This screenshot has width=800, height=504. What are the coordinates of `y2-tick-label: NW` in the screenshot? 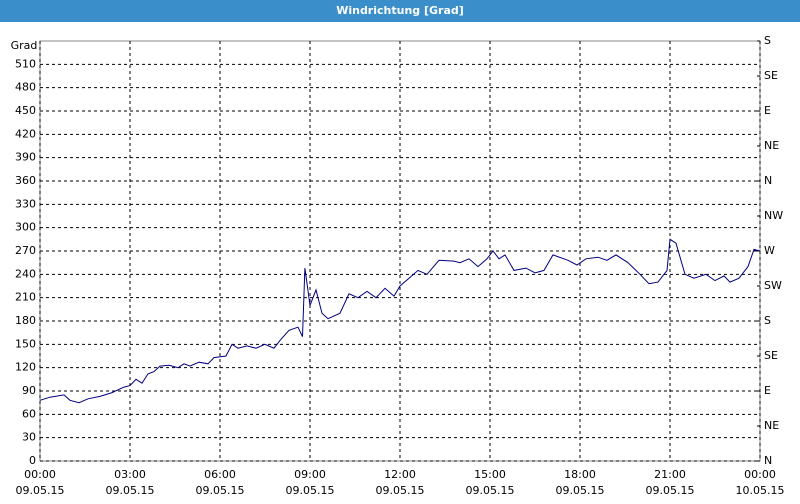 It's located at (773, 215).